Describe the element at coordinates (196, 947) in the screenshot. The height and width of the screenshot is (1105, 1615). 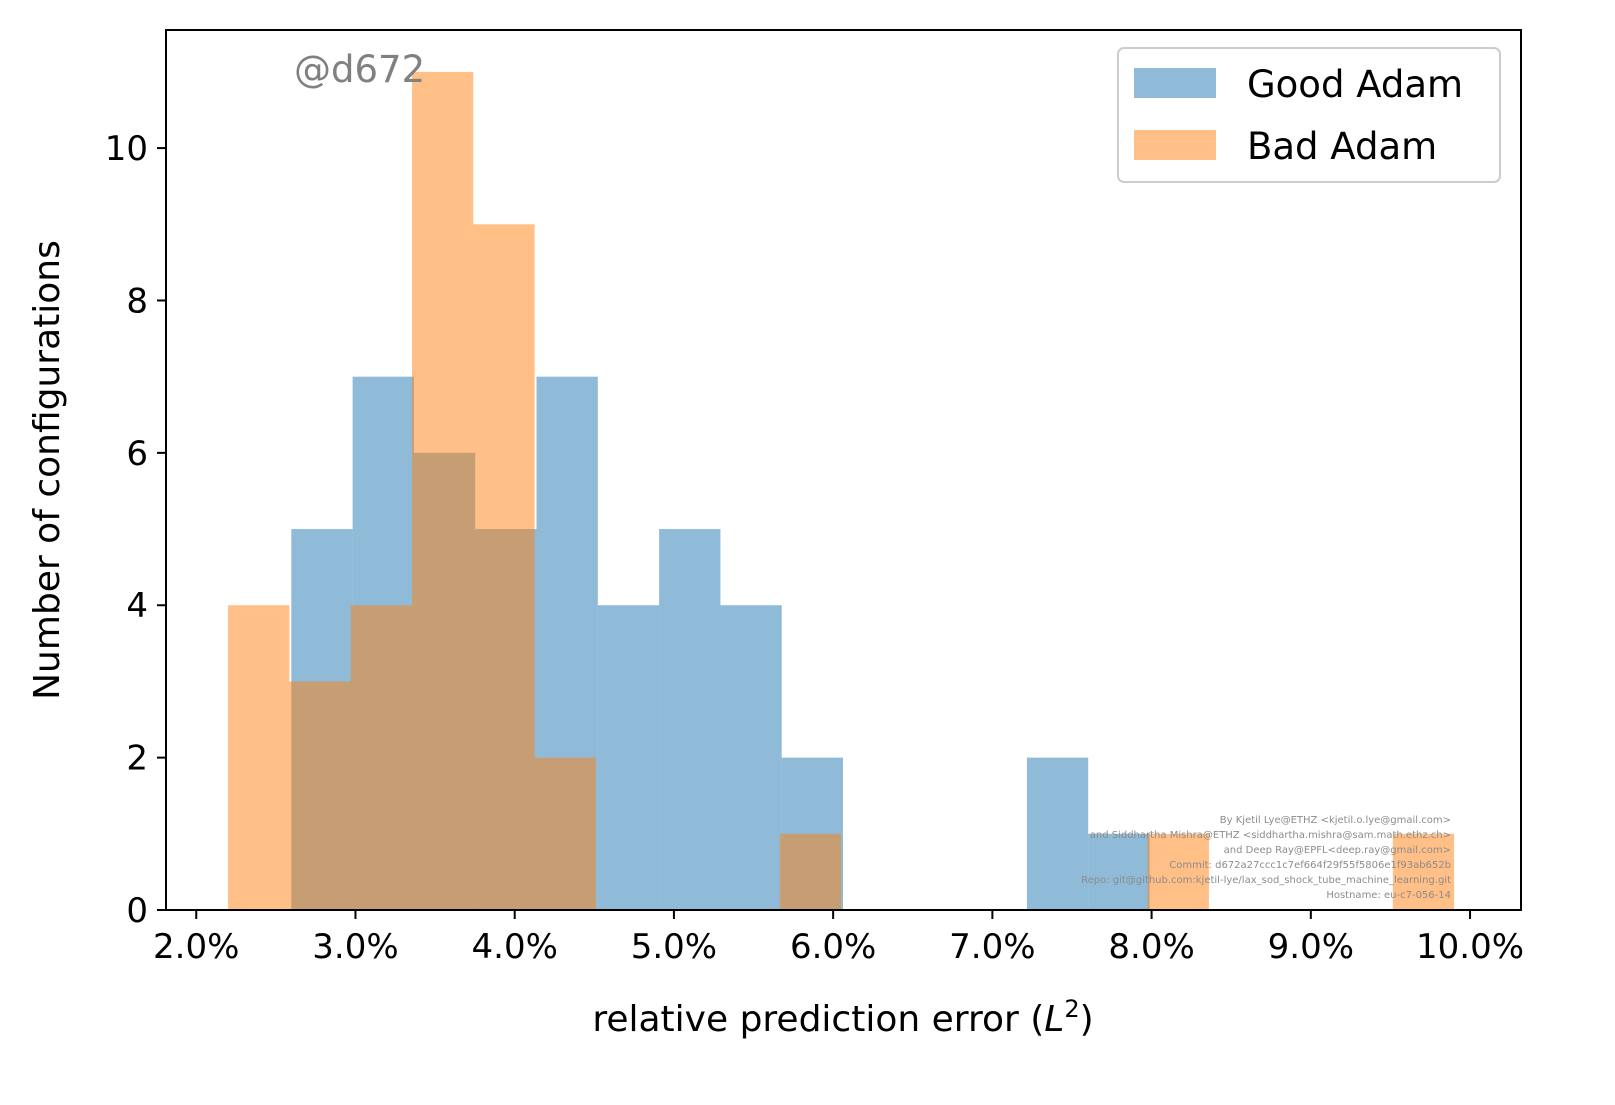
I see `x-tick-label: 2.0%` at that location.